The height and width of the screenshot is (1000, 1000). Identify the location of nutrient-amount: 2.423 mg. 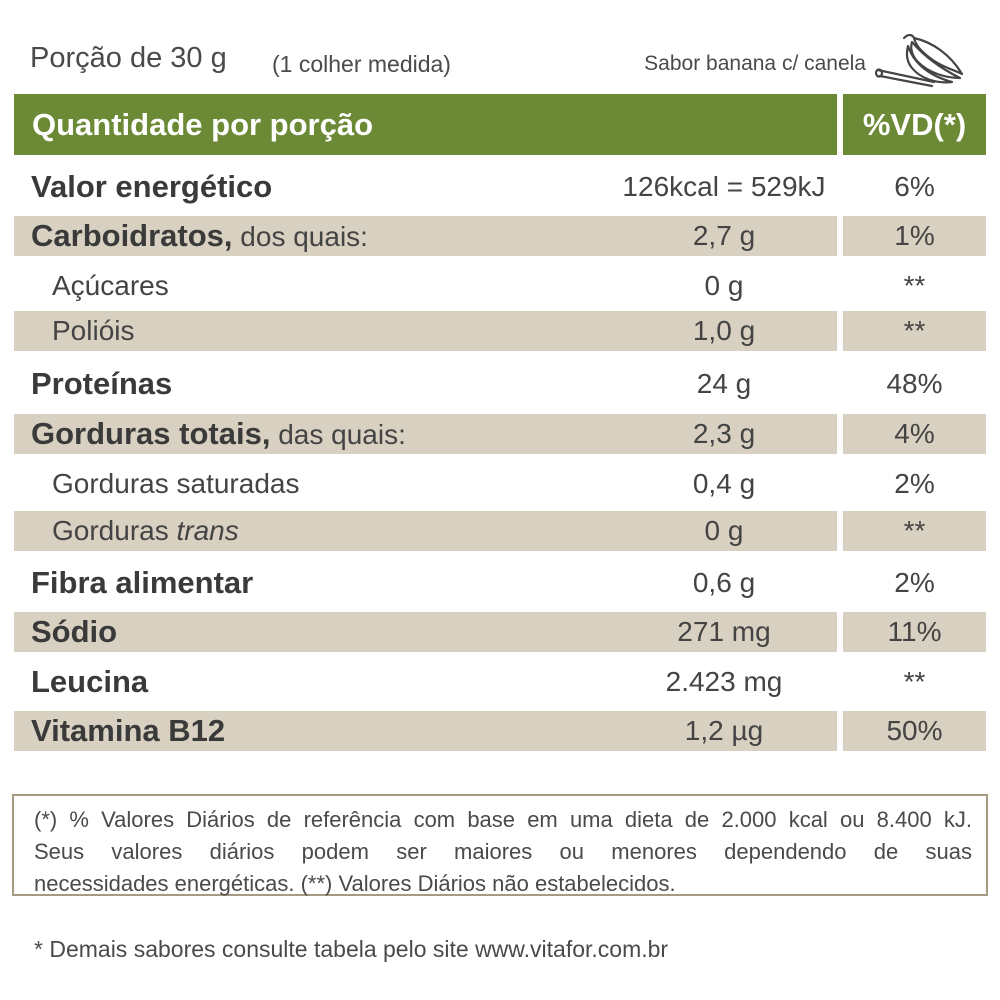
(724, 681).